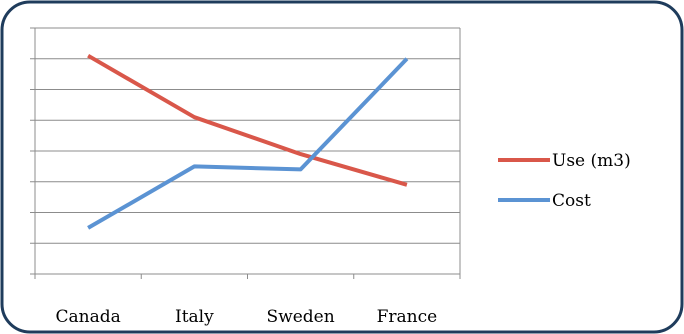  I want to click on legend-label-1: Cost, so click(571, 201).